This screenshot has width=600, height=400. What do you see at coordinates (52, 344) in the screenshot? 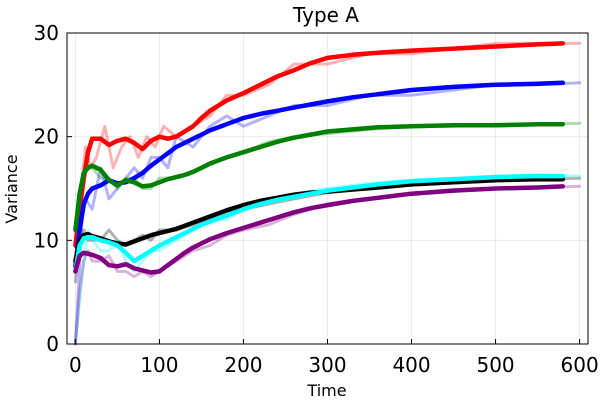
I see `y-tick-label: 0` at bounding box center [52, 344].